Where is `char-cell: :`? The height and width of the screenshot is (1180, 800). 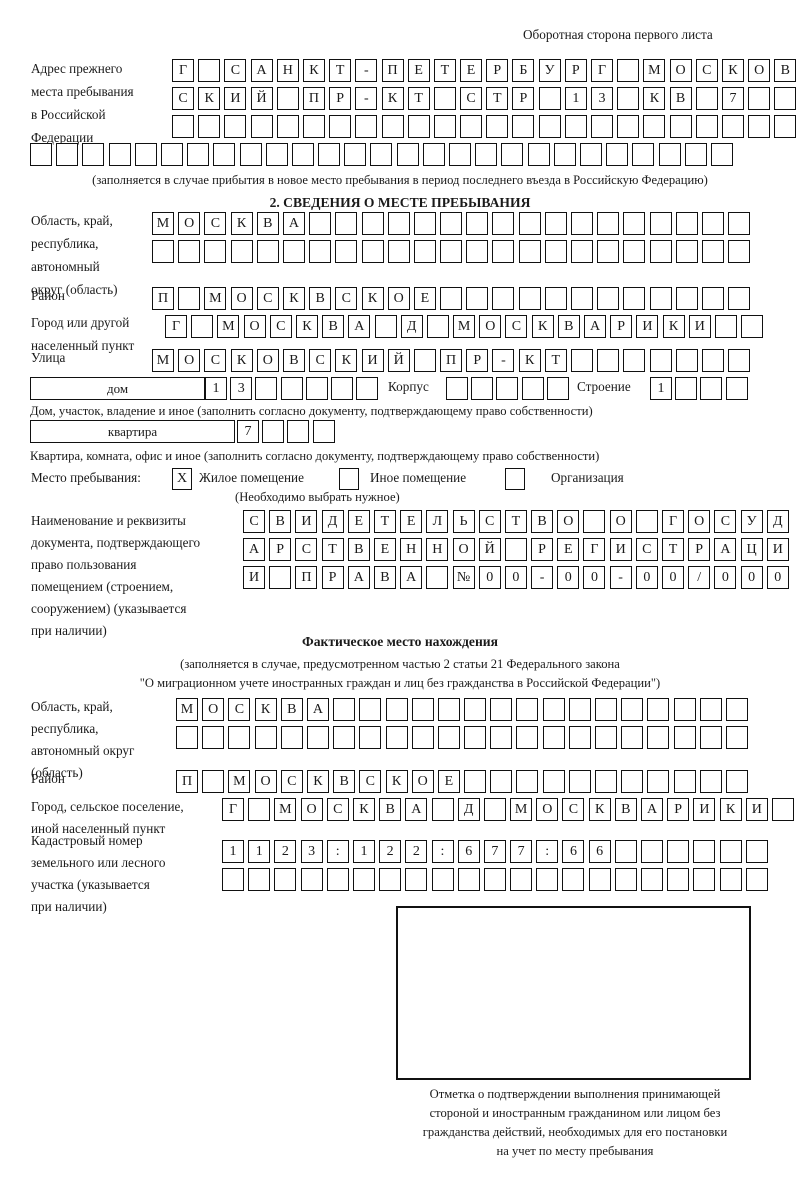 char-cell: : is located at coordinates (337, 851).